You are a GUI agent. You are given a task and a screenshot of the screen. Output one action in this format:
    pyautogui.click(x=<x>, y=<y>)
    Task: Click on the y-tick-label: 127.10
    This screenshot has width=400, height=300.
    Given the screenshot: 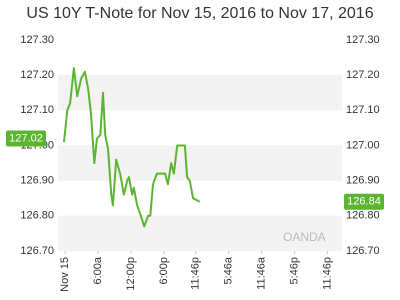 What is the action you would take?
    pyautogui.click(x=37, y=110)
    